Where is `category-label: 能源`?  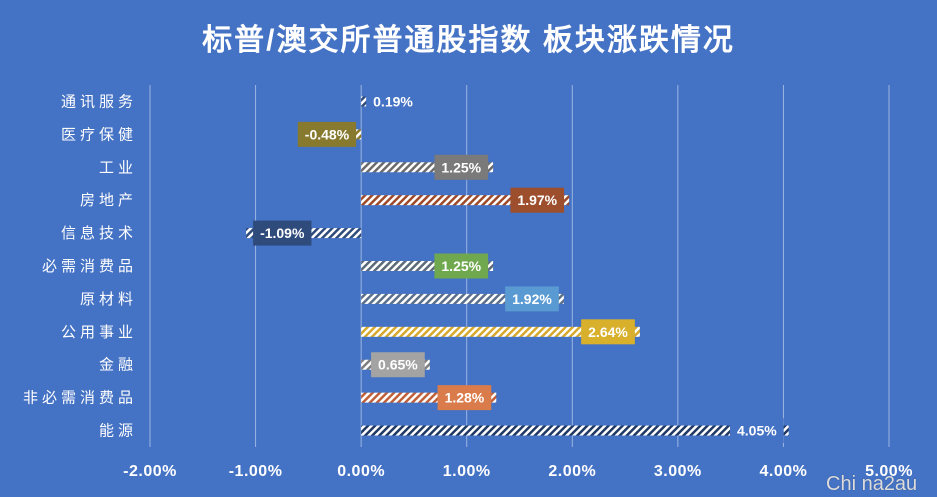 category-label: 能源 is located at coordinates (118, 431).